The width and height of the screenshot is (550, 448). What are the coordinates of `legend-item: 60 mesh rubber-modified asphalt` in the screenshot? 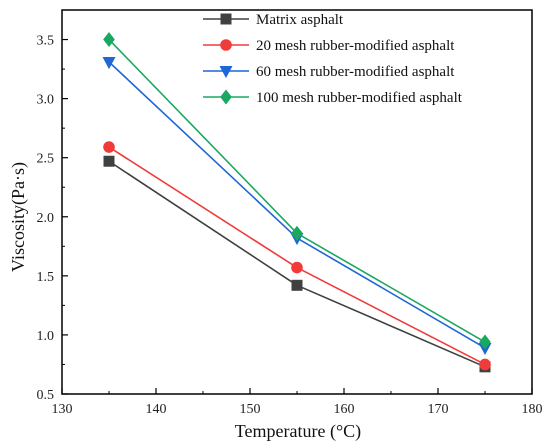 It's located at (329, 72).